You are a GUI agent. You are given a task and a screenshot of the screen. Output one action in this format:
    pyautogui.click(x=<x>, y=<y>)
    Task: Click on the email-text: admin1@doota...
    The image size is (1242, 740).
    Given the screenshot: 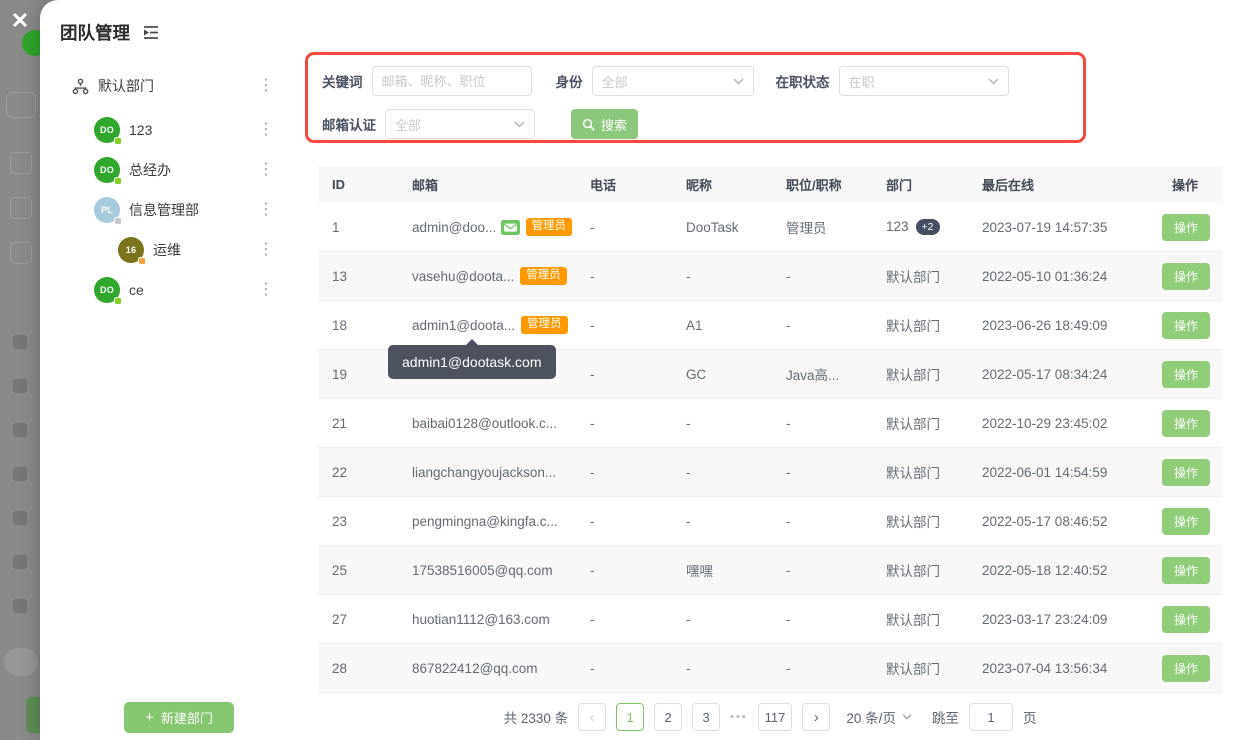 What is the action you would take?
    pyautogui.click(x=464, y=325)
    